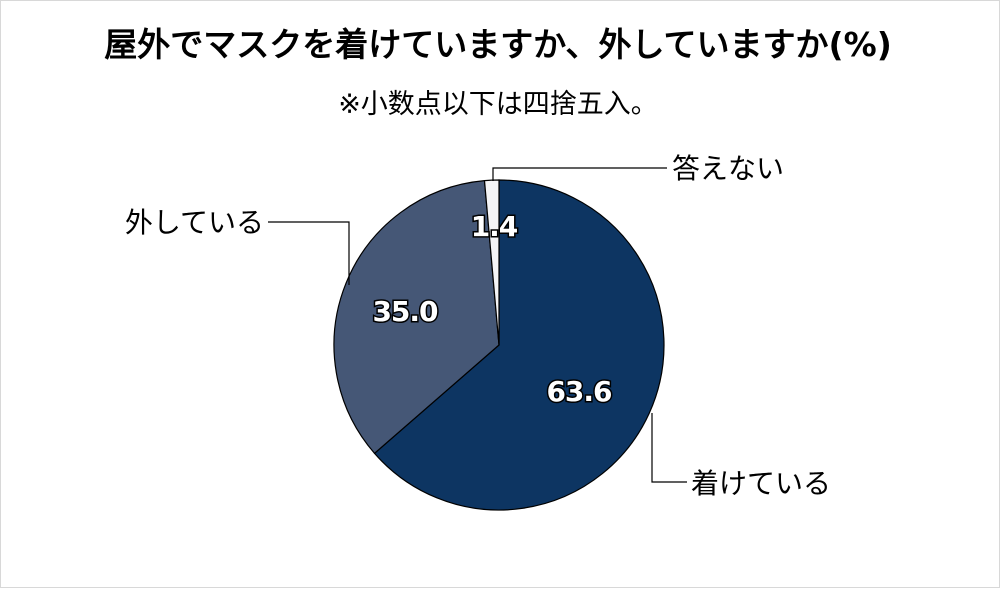 Image resolution: width=1000 pixels, height=589 pixels. I want to click on slice-category-label-2: 外している, so click(194, 222).